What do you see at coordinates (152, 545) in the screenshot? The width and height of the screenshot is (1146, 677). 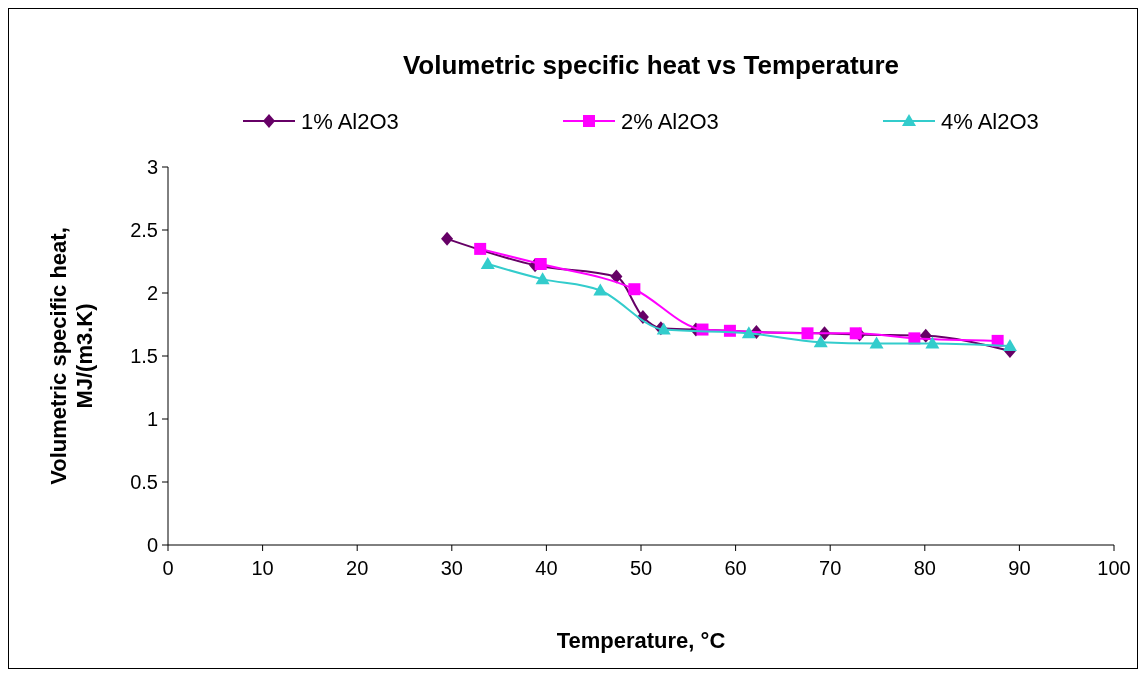 I see `y-tick-label: 0` at bounding box center [152, 545].